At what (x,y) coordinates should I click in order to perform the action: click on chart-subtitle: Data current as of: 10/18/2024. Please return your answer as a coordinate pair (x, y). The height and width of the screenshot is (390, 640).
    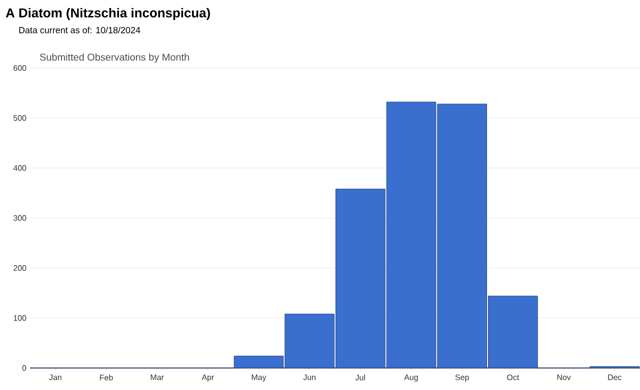
    Looking at the image, I should click on (79, 30).